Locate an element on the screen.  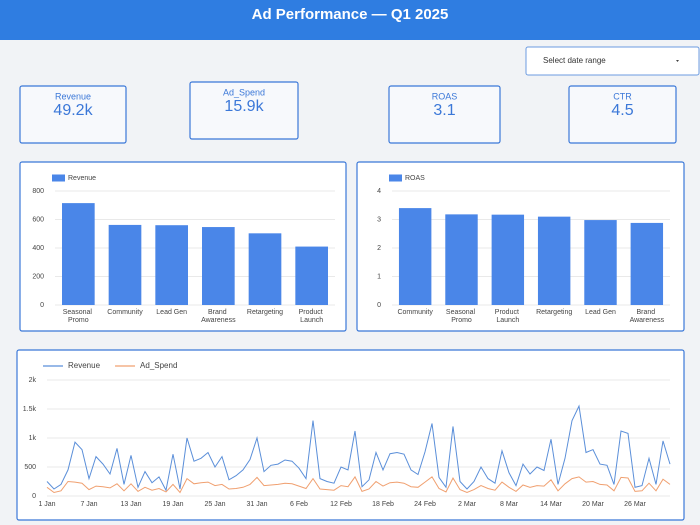
dropdown-label: Select date range is located at coordinates (574, 60).